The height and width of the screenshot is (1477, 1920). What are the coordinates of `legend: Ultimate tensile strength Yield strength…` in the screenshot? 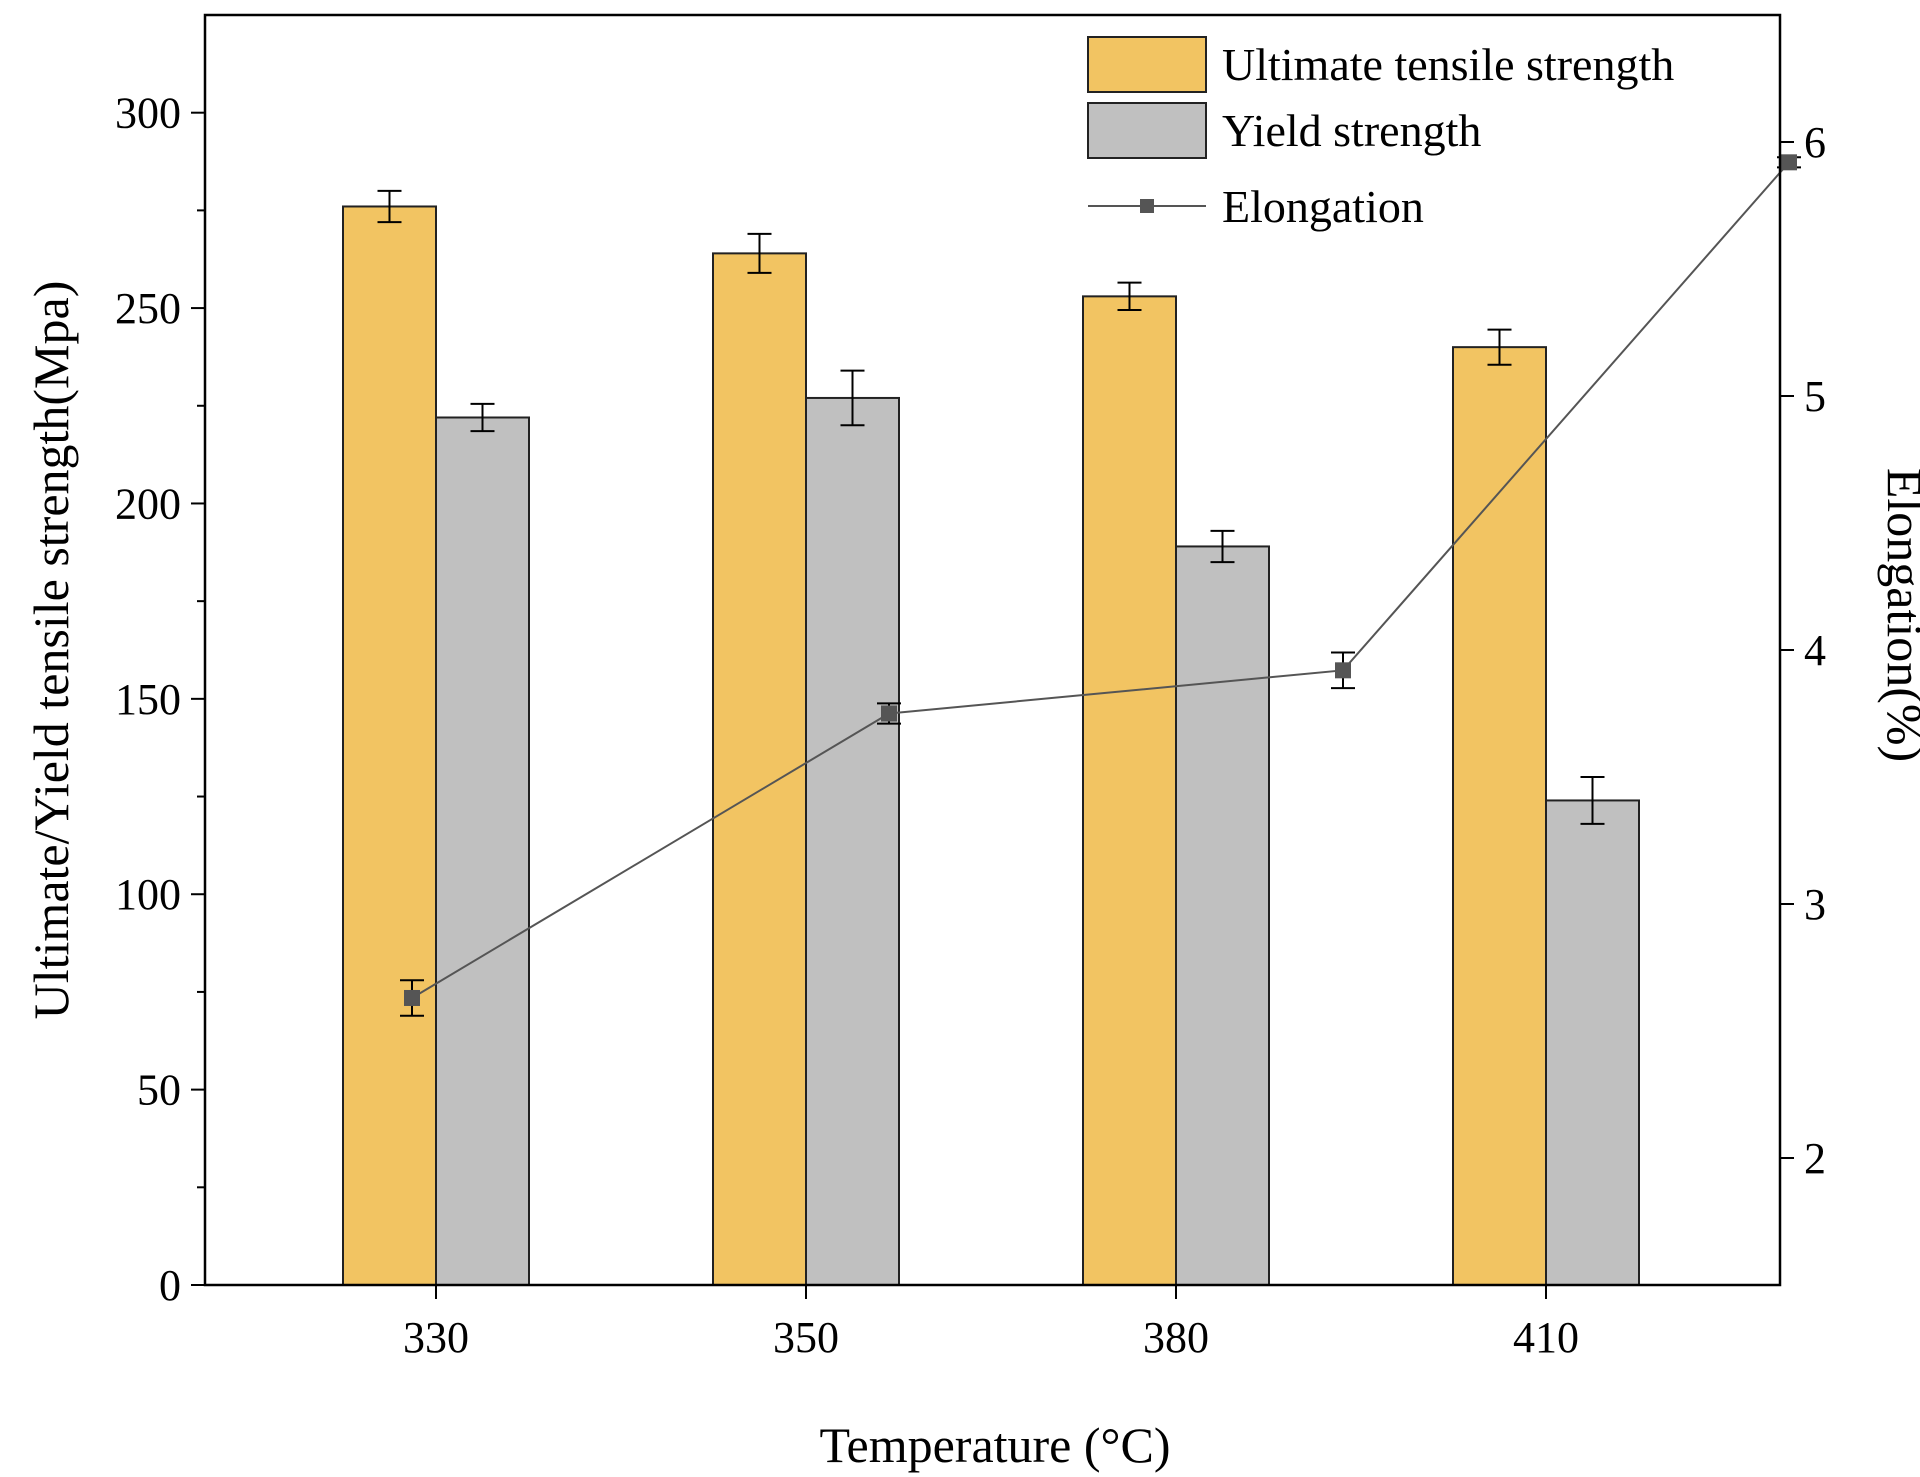 It's located at (1380, 134).